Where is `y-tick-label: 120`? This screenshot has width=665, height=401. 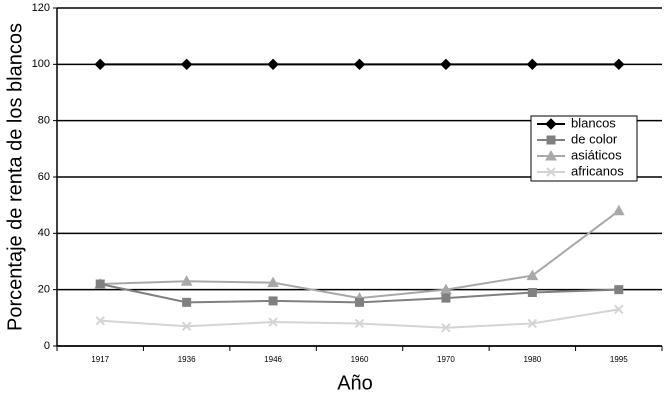
y-tick-label: 120 is located at coordinates (41, 8).